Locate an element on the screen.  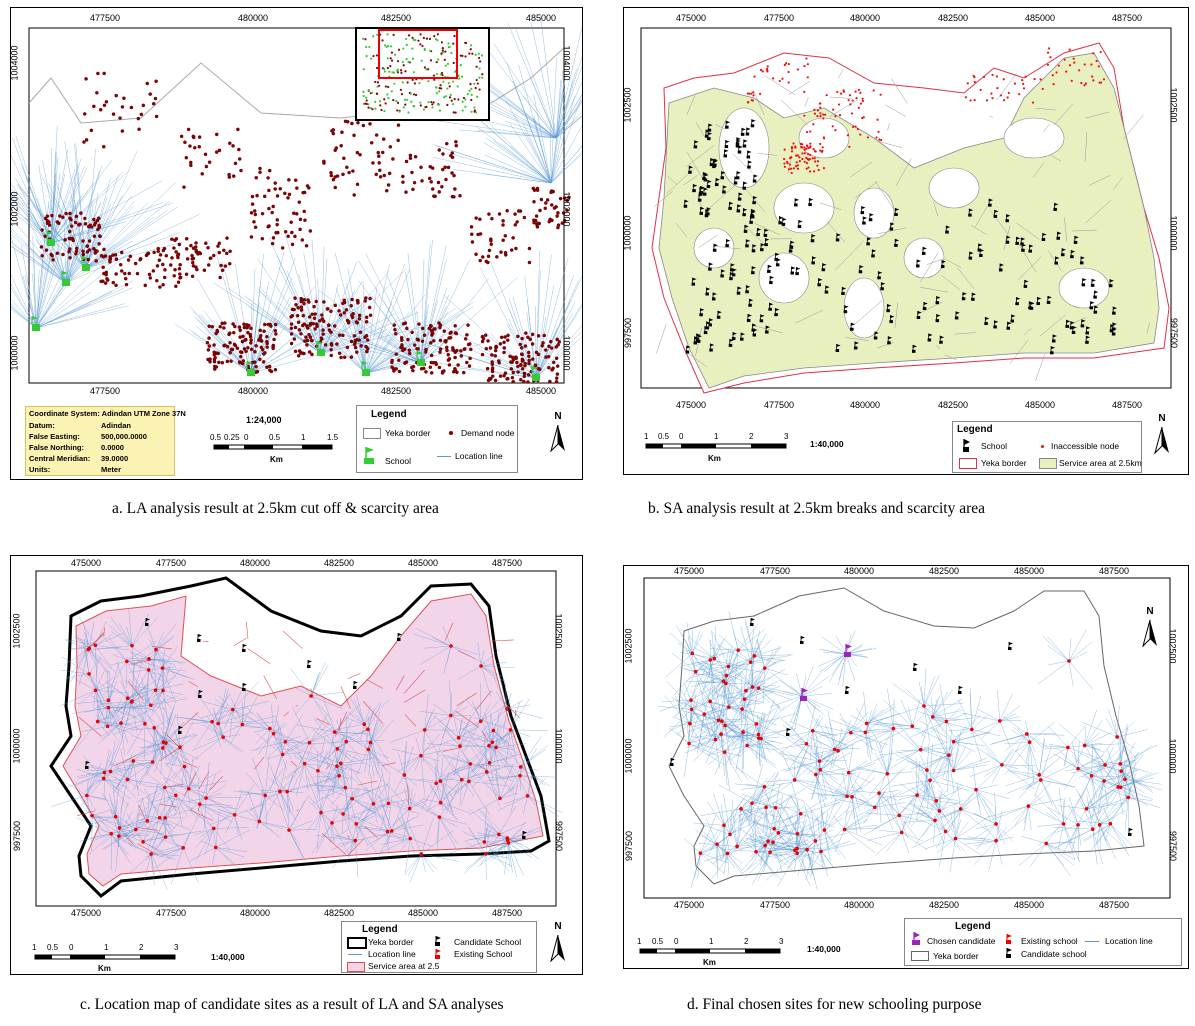
candidate-school-icon is located at coordinates (438, 941).